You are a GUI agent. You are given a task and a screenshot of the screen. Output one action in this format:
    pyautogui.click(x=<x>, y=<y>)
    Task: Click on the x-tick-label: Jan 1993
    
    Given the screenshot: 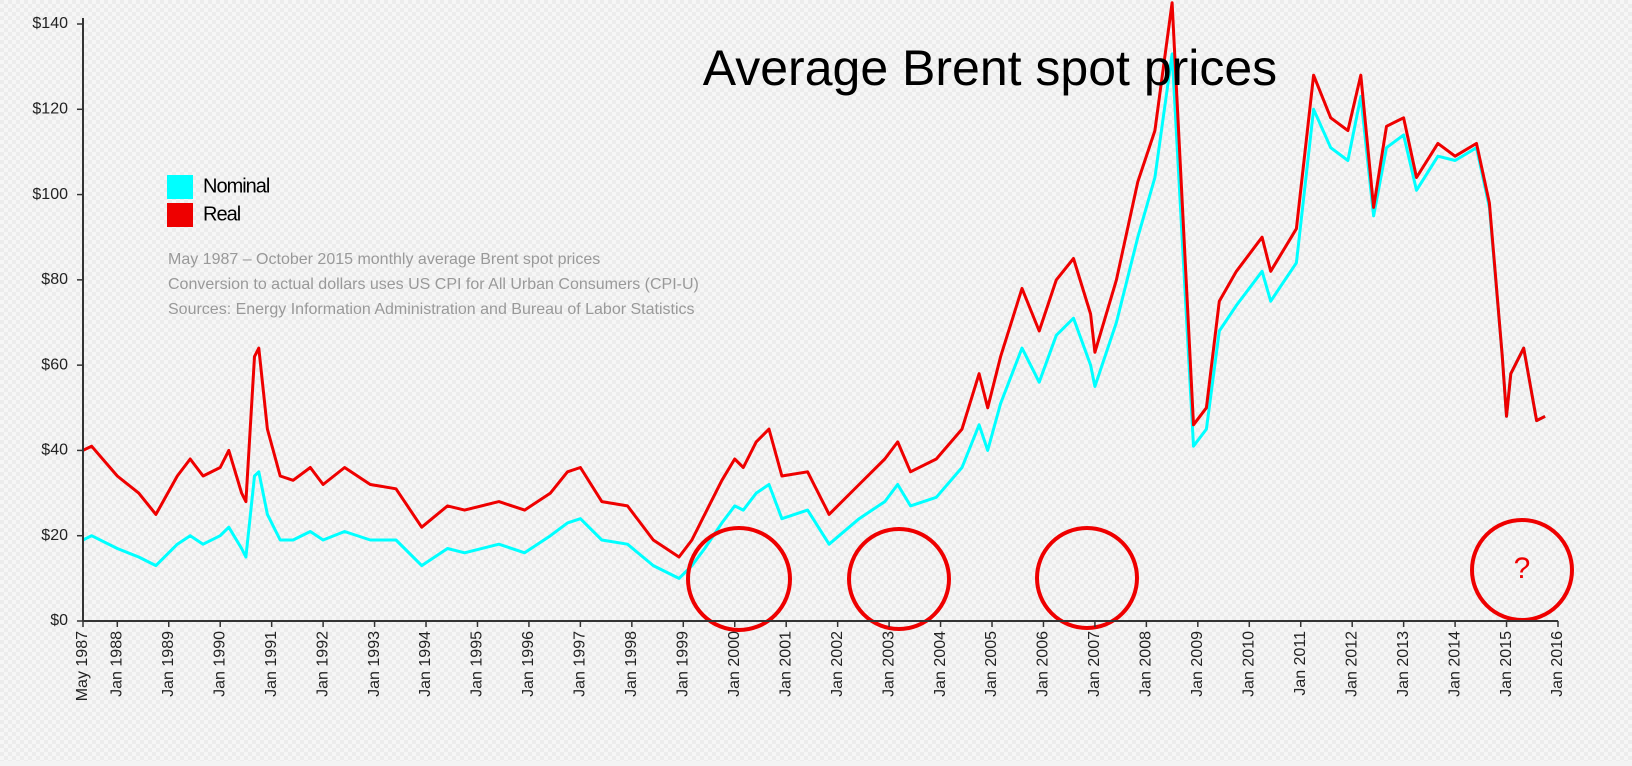 What is the action you would take?
    pyautogui.click(x=374, y=664)
    